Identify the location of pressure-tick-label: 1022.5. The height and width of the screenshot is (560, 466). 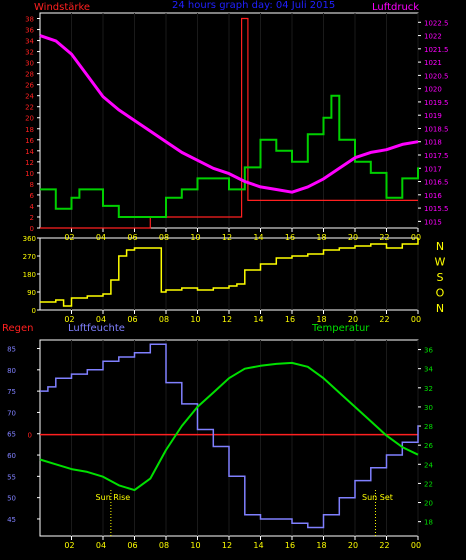
(436, 23).